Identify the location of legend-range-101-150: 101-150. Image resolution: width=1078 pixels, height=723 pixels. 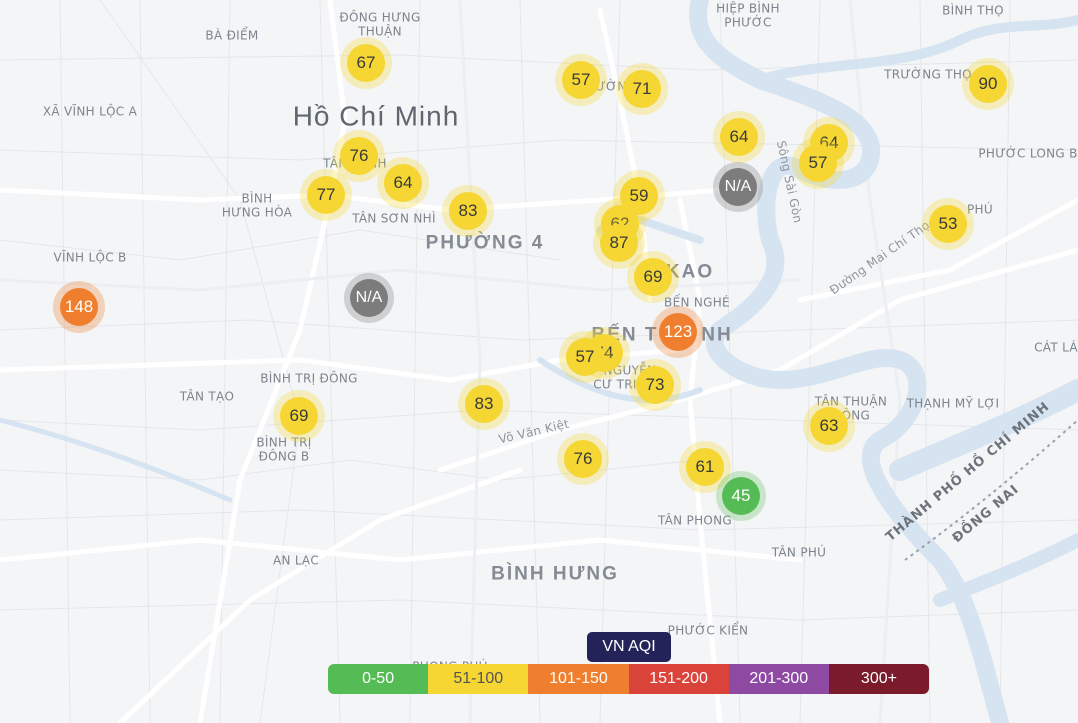
(578, 679).